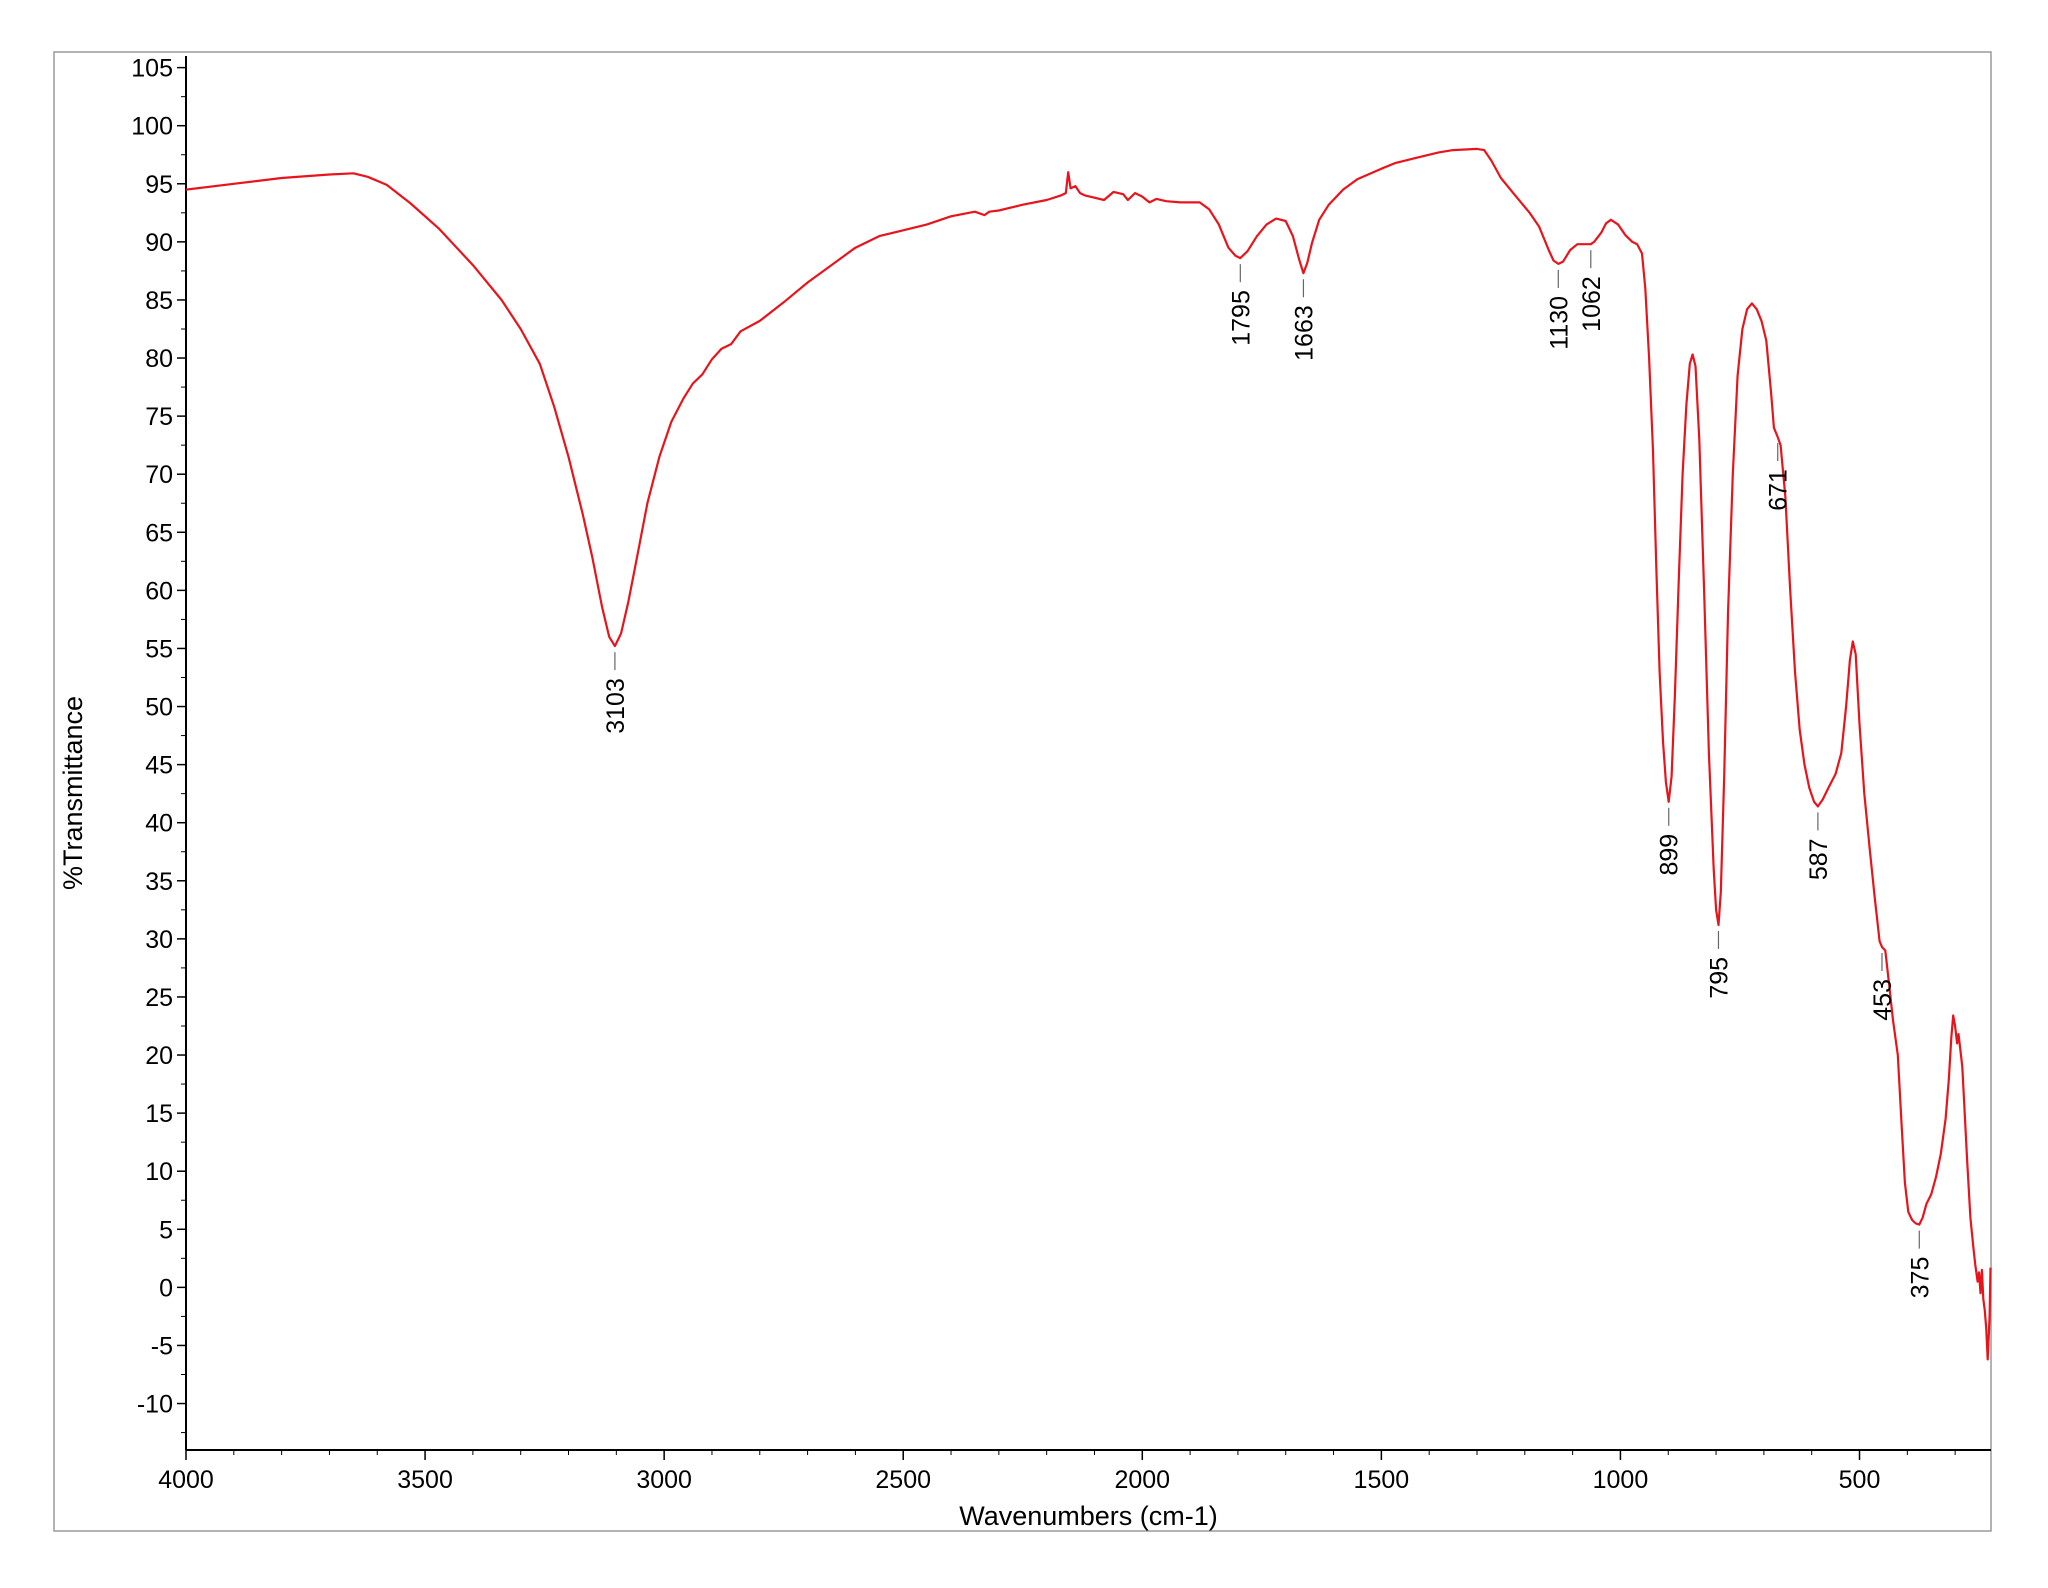 The height and width of the screenshot is (1588, 2048). I want to click on y-tick-label: 50, so click(159, 708).